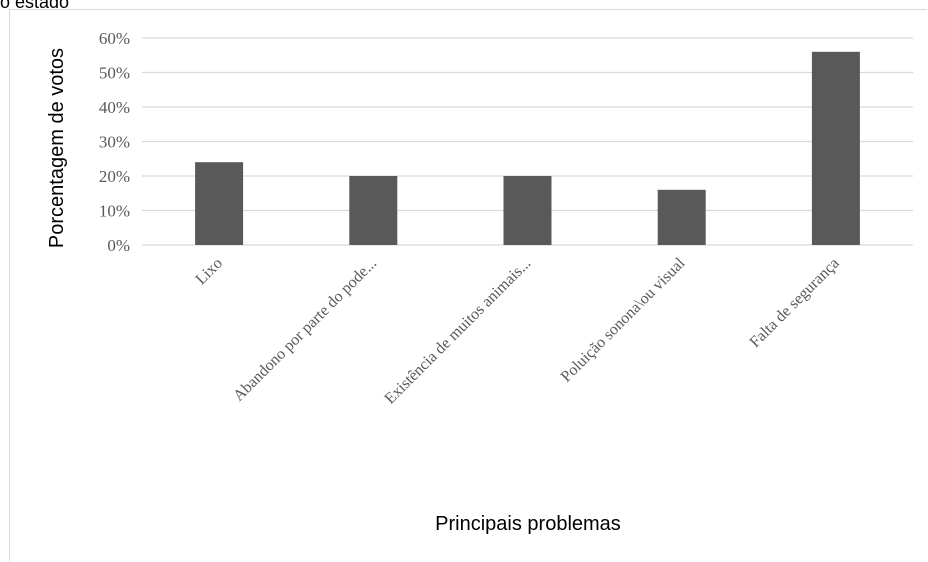 This screenshot has height=562, width=928. What do you see at coordinates (114, 176) in the screenshot?
I see `y-tick-label: 20%` at bounding box center [114, 176].